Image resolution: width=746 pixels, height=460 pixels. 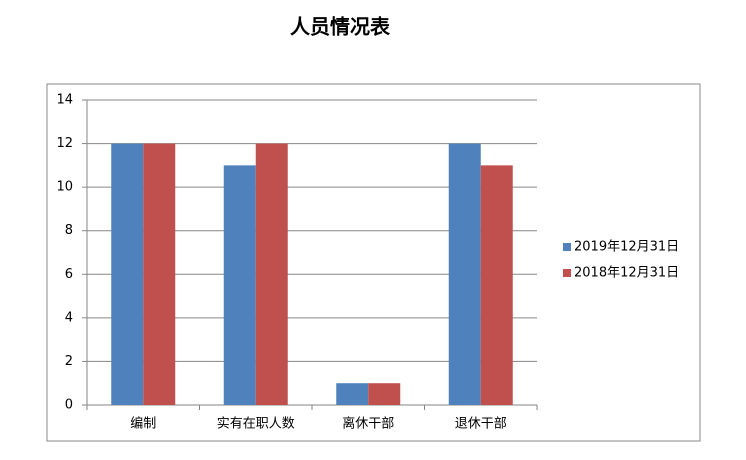 I want to click on x-tick-label: 退休干部, so click(x=481, y=424).